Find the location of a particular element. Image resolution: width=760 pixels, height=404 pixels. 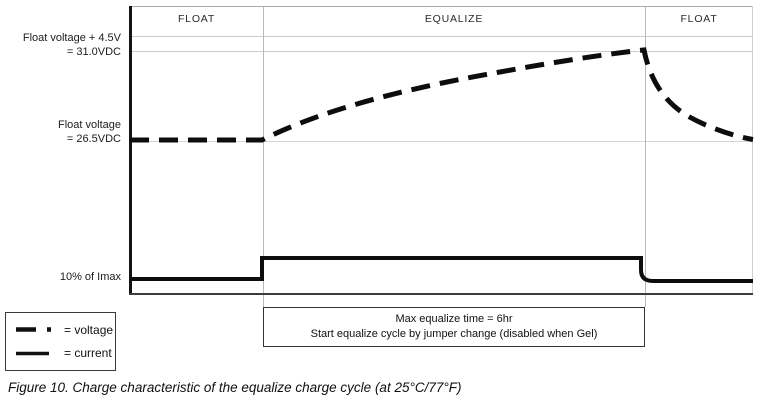

phase-label-float-left: FLOAT is located at coordinates (196, 19).